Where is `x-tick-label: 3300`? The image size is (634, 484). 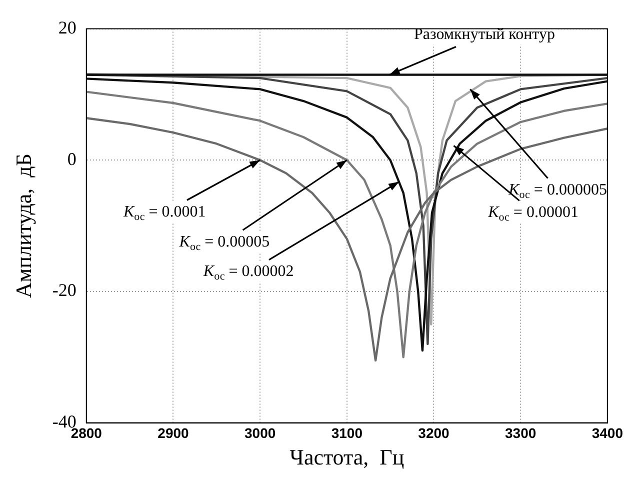 x-tick-label: 3300 is located at coordinates (520, 433).